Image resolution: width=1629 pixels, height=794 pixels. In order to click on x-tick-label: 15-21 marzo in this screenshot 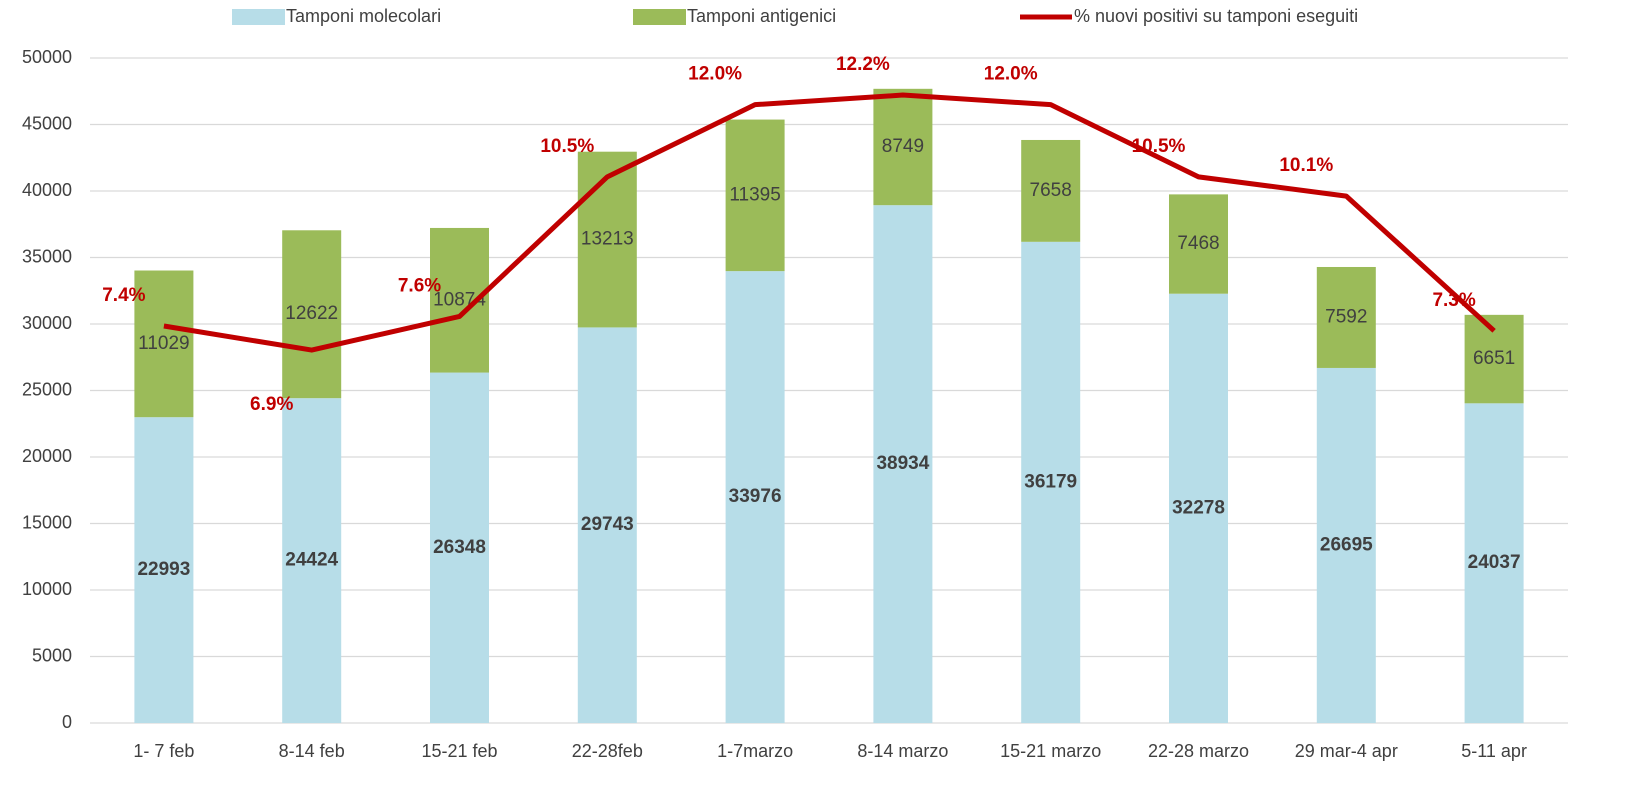, I will do `click(1050, 751)`.